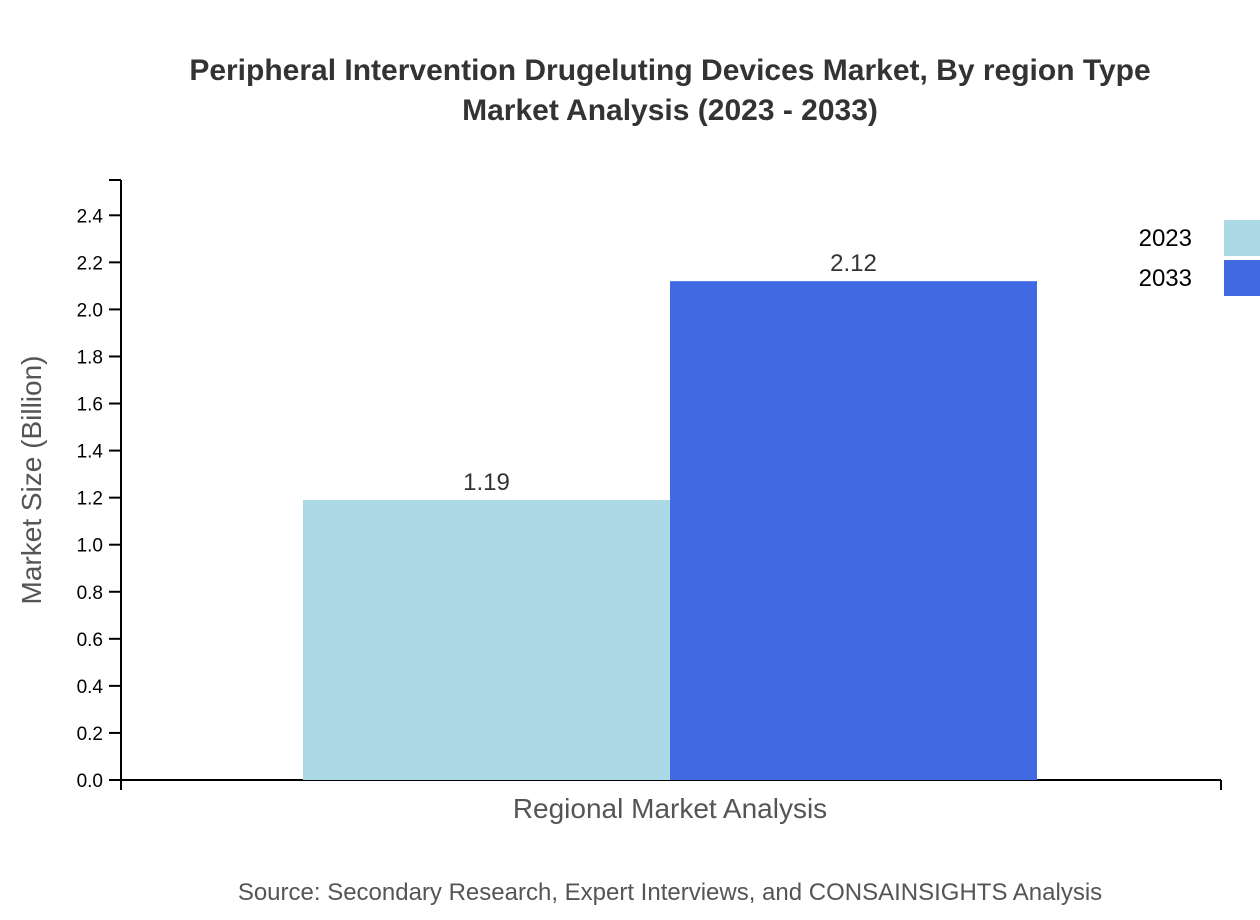 This screenshot has width=1260, height=920. I want to click on y-tick-label: 0.0, so click(90, 781).